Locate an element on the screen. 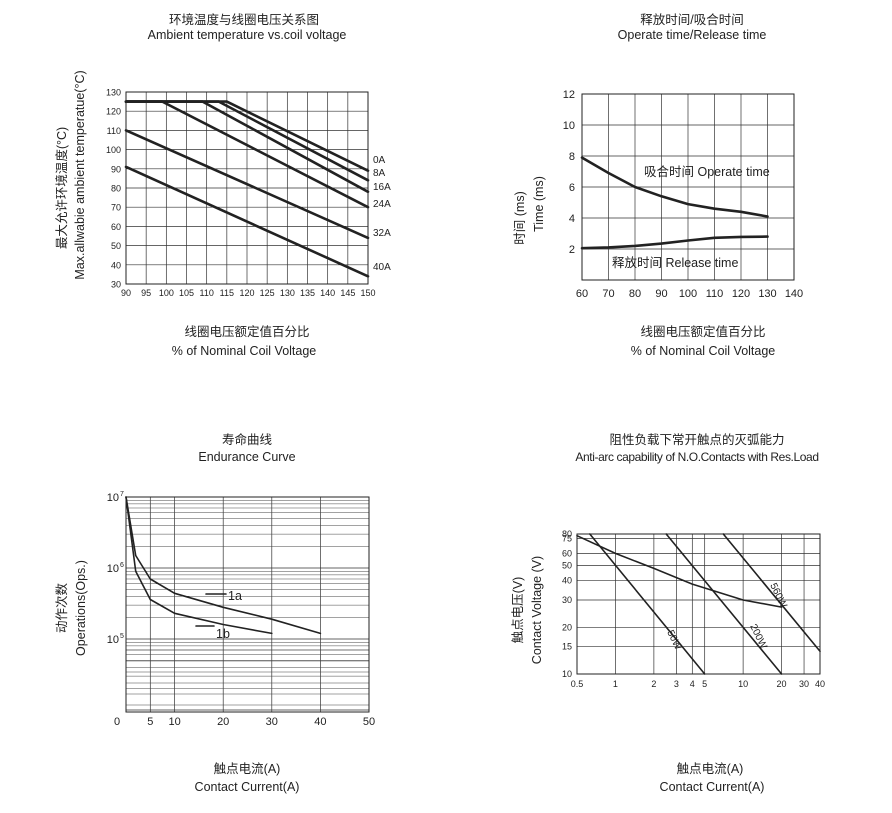 This screenshot has width=892, height=813. chart2-xtick: 110 is located at coordinates (715, 294).